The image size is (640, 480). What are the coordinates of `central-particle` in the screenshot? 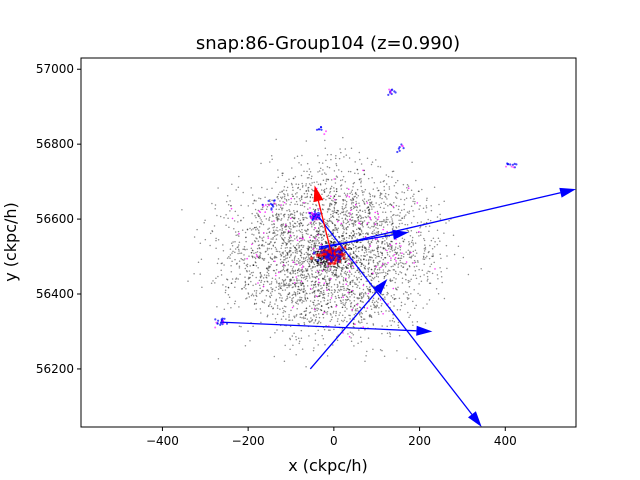 It's located at (317, 255).